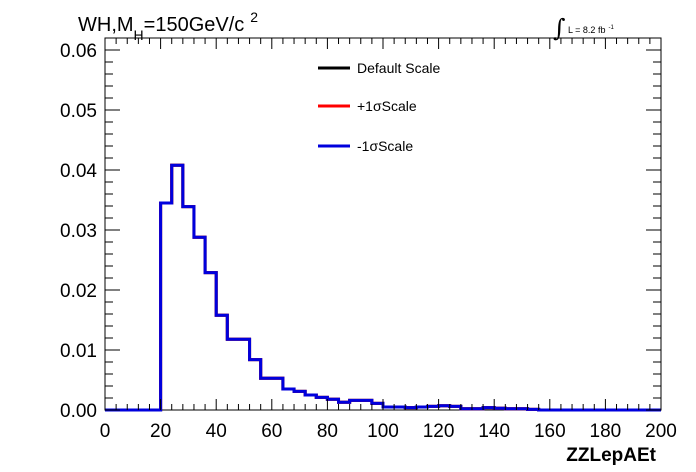 Image resolution: width=696 pixels, height=472 pixels. What do you see at coordinates (78, 291) in the screenshot?
I see `y-tick-label: 0.02` at bounding box center [78, 291].